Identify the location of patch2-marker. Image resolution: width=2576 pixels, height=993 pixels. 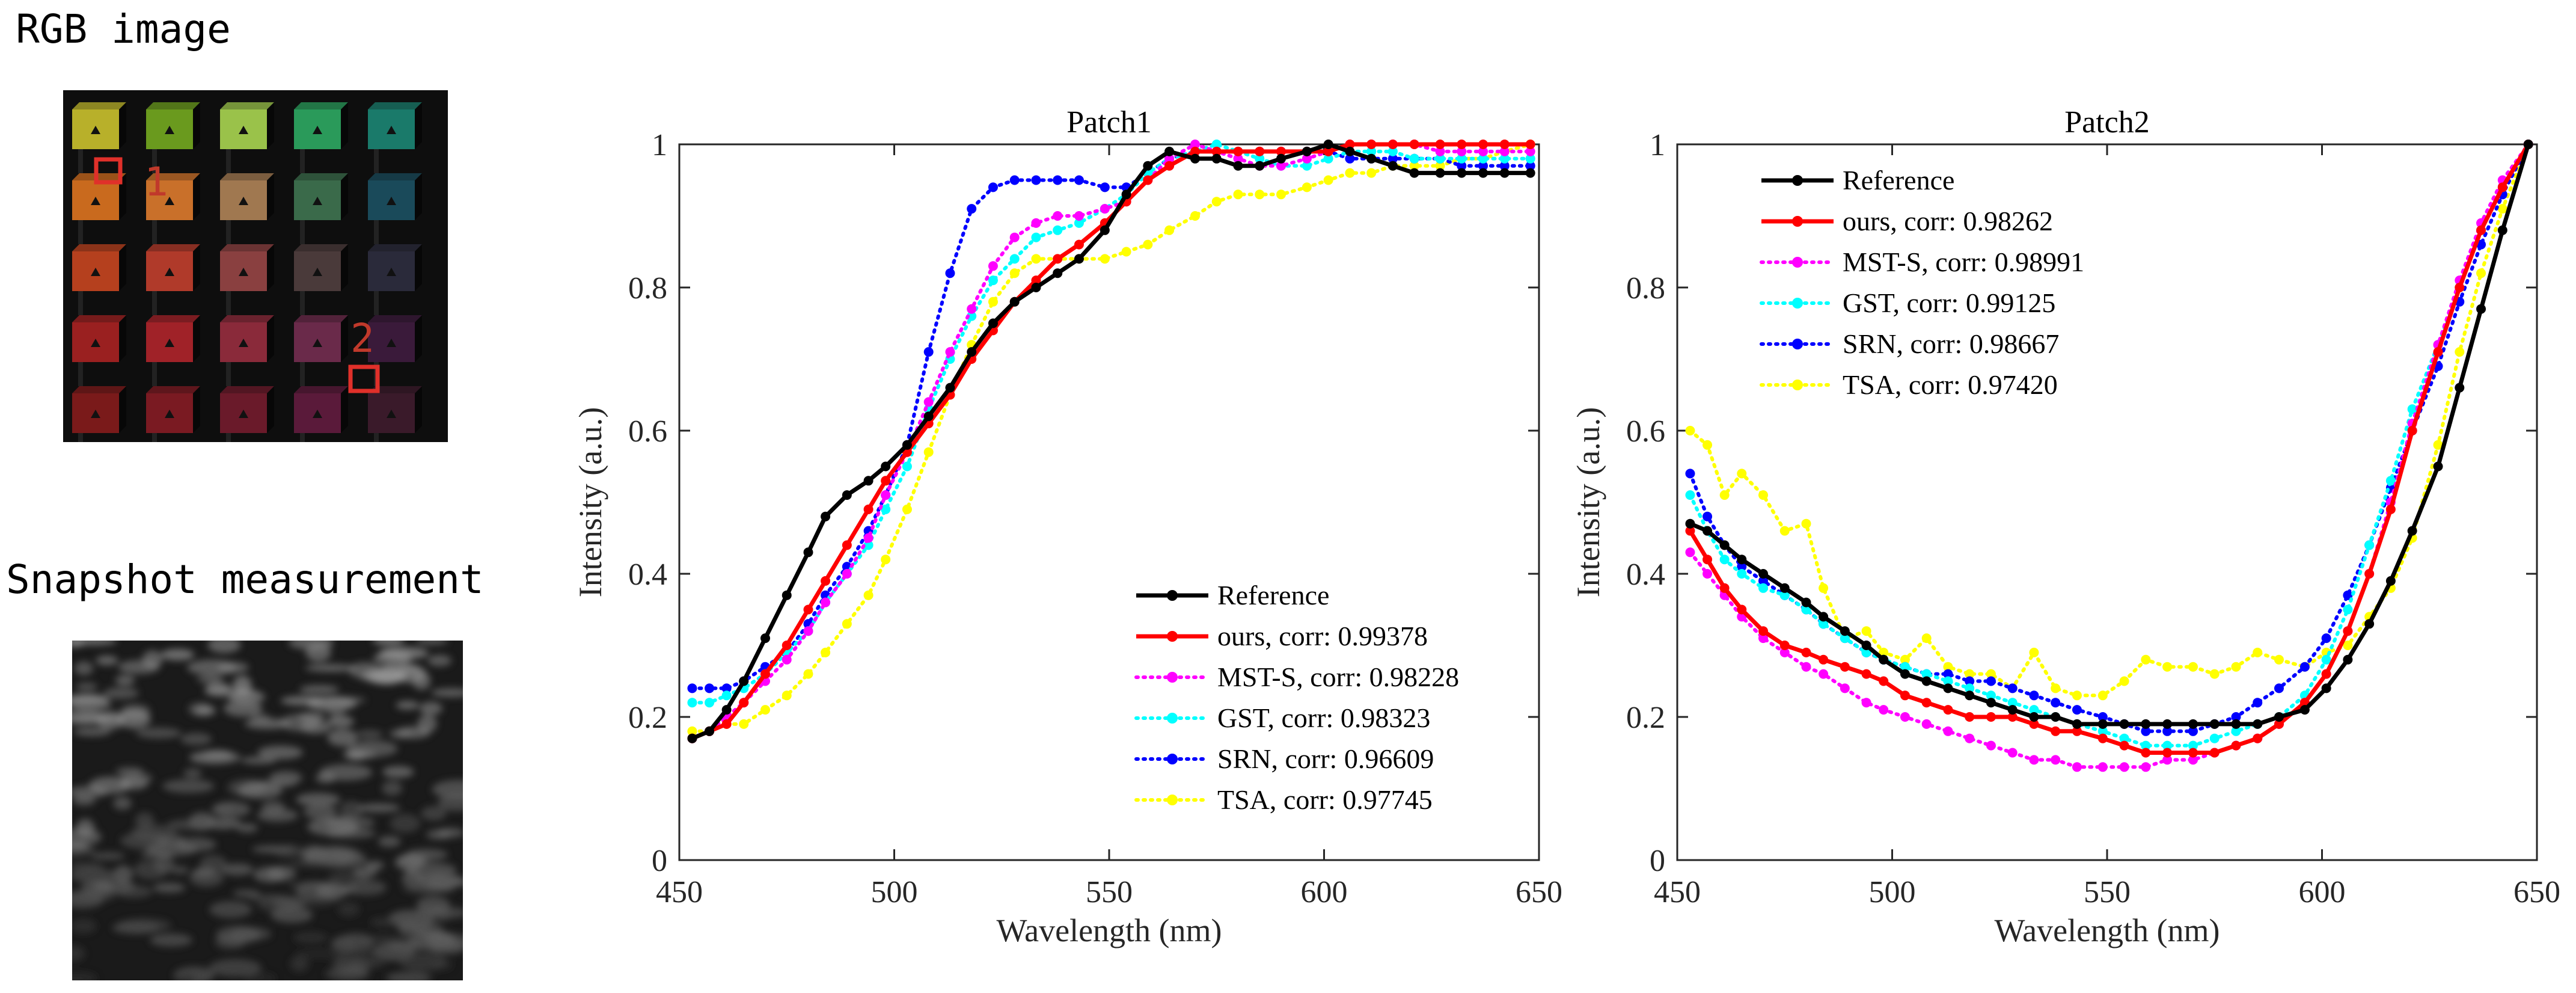
(364, 378).